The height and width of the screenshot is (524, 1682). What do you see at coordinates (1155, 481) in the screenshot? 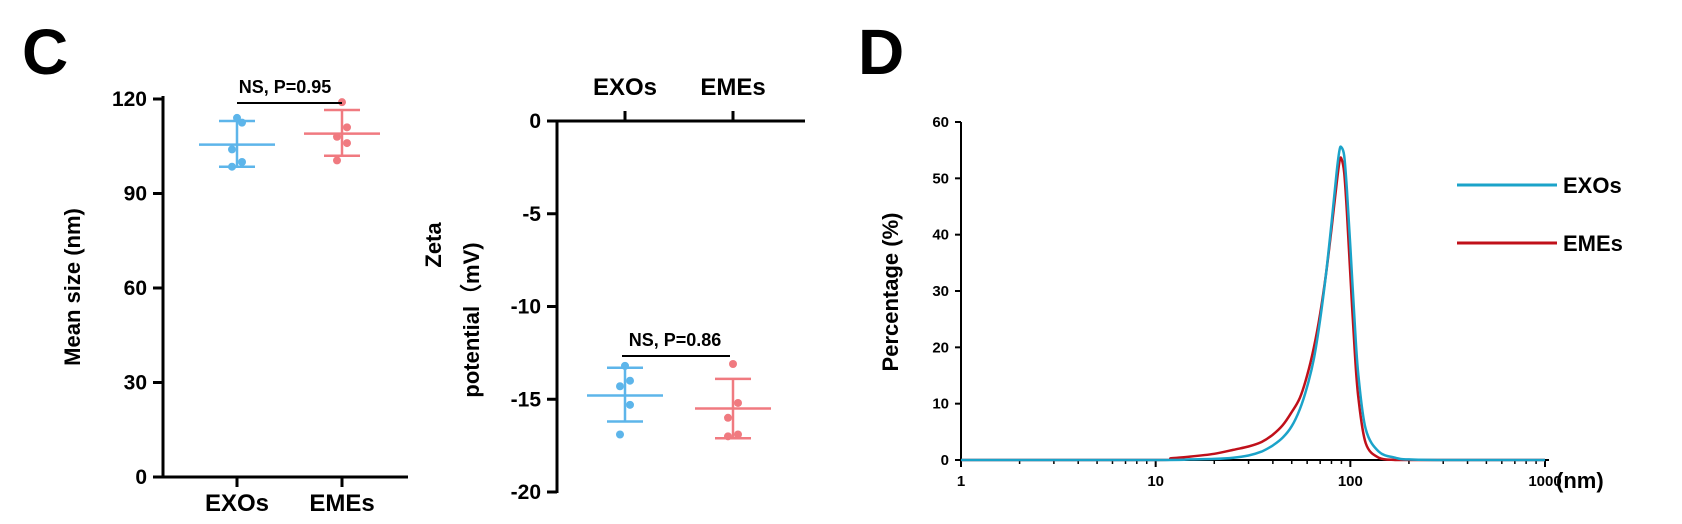
I see `distribution-x-tick-label: 10` at bounding box center [1155, 481].